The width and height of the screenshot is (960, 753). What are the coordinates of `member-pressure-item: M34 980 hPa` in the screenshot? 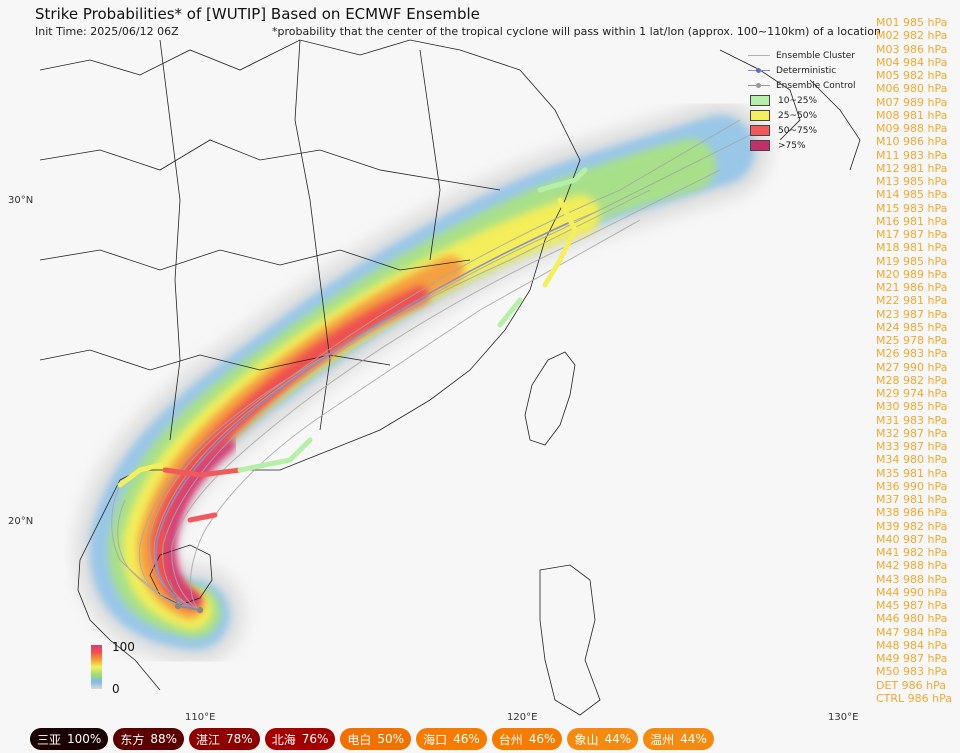 It's located at (912, 460).